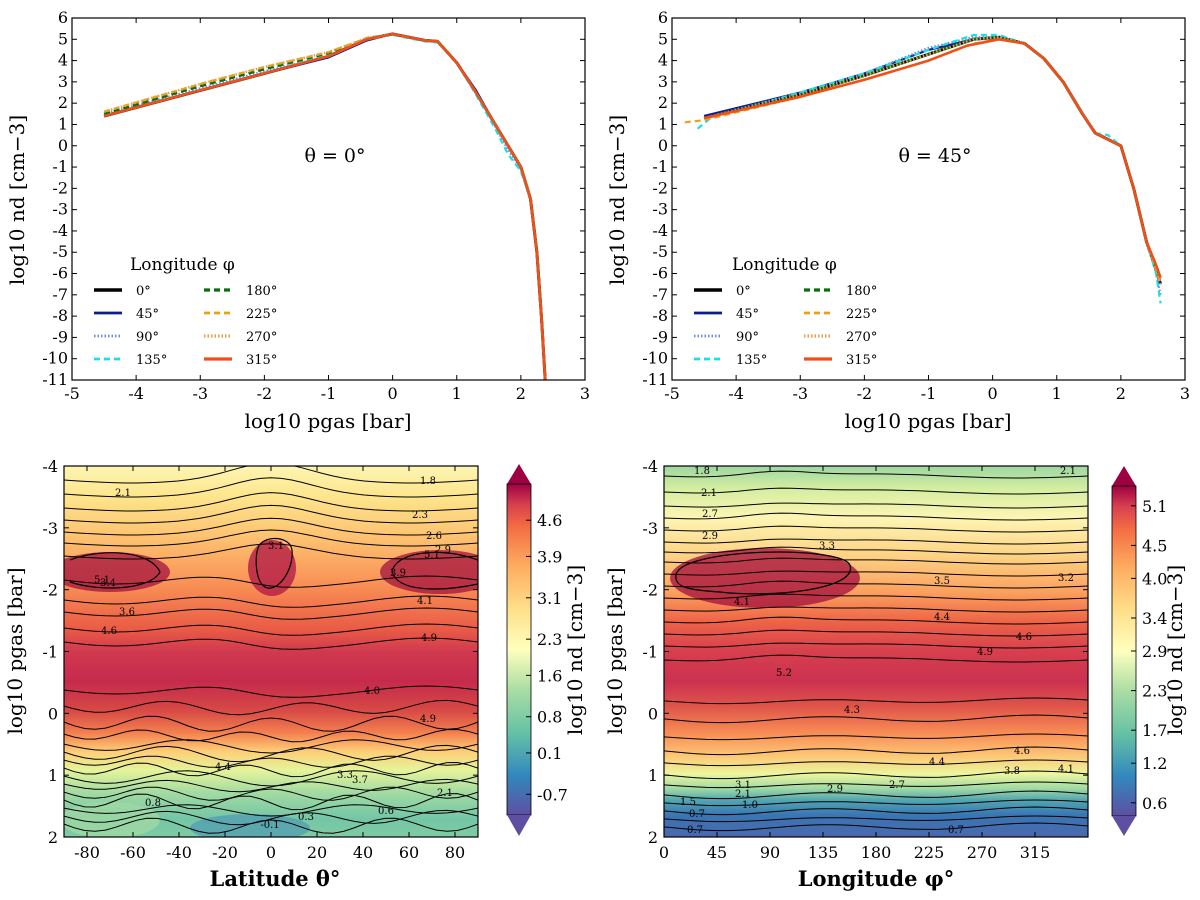 This screenshot has height=900, width=1200. I want to click on contour-label: 3.1, so click(743, 785).